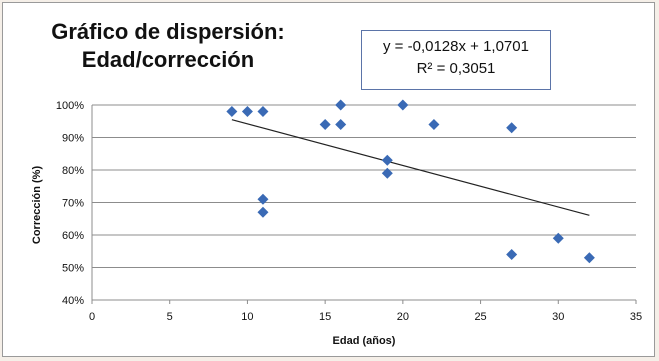  What do you see at coordinates (403, 317) in the screenshot?
I see `x-tick-label: 20` at bounding box center [403, 317].